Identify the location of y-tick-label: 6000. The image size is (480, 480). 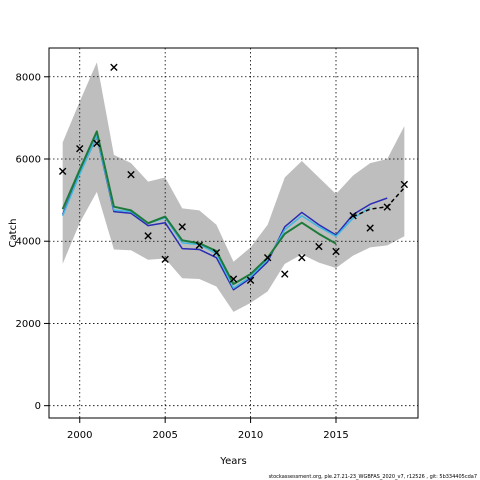
(28, 160).